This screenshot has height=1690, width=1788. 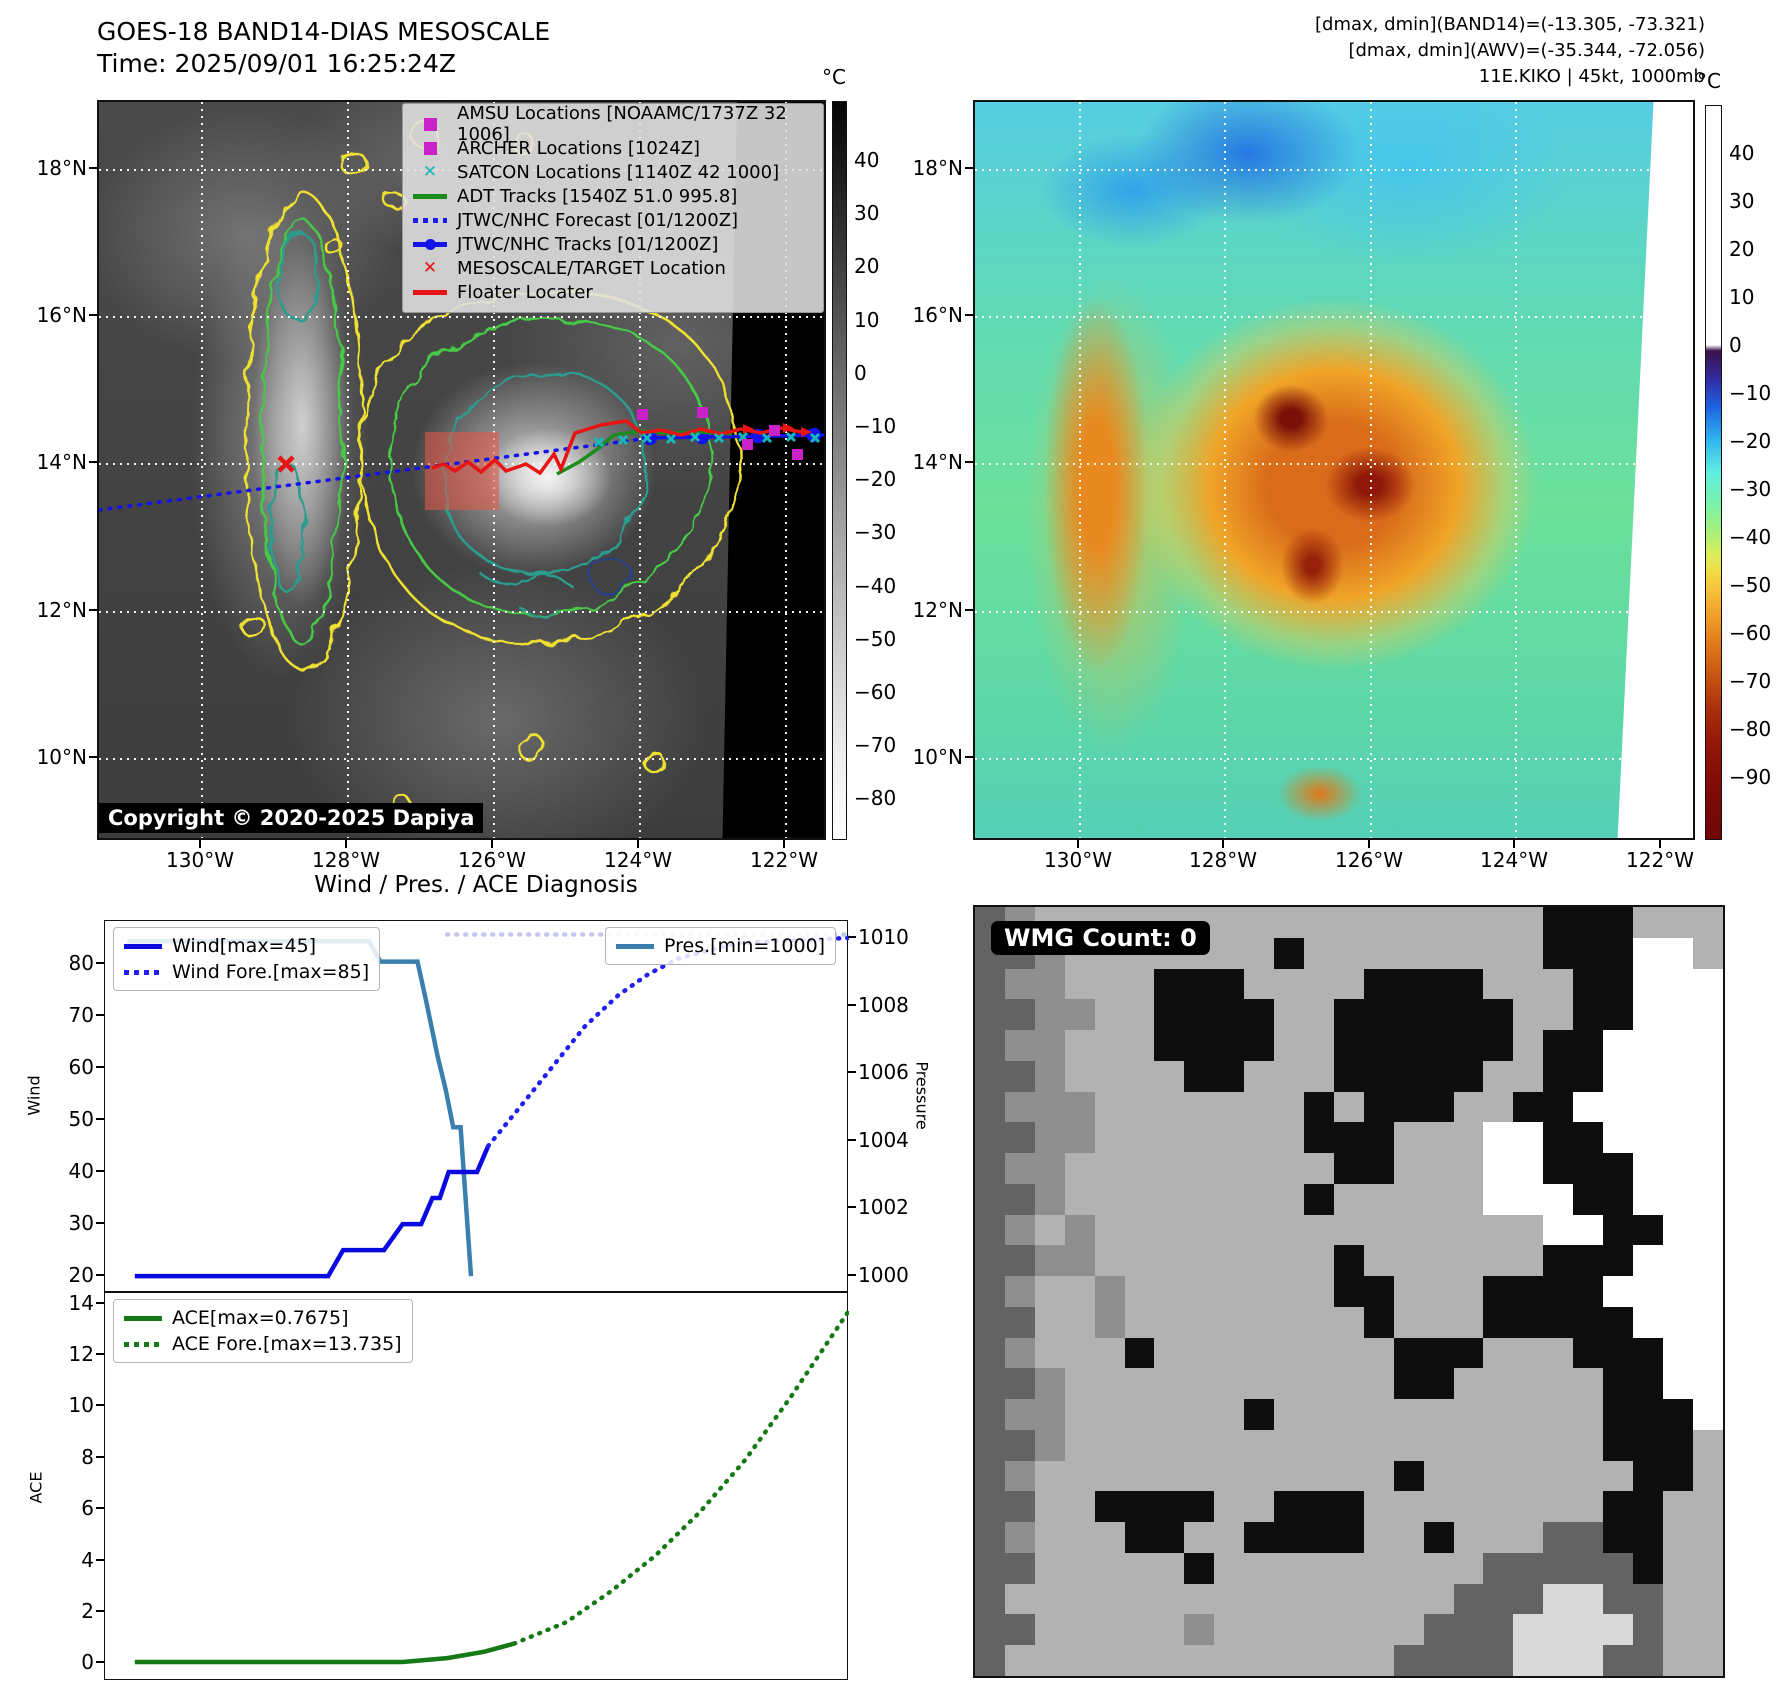 What do you see at coordinates (720, 946) in the screenshot?
I see `chart-legend-item: Pres.[min=1000]` at bounding box center [720, 946].